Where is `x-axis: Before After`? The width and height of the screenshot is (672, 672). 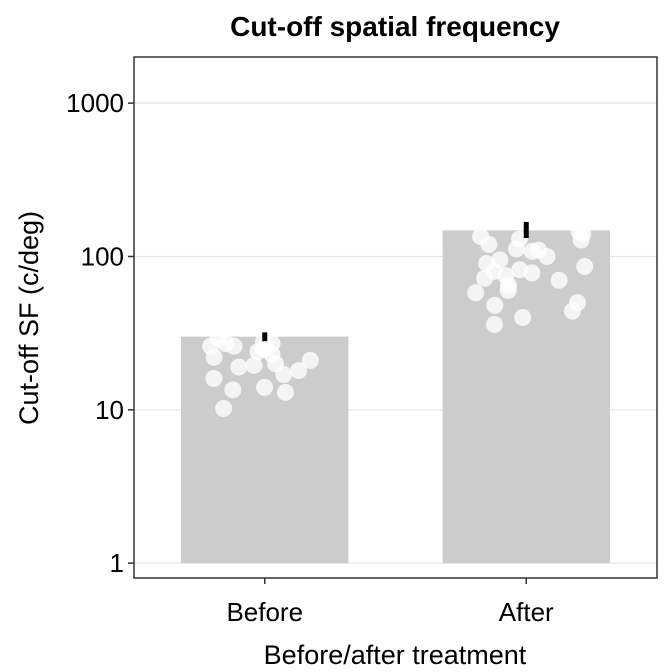
x-axis: Before After is located at coordinates (390, 602).